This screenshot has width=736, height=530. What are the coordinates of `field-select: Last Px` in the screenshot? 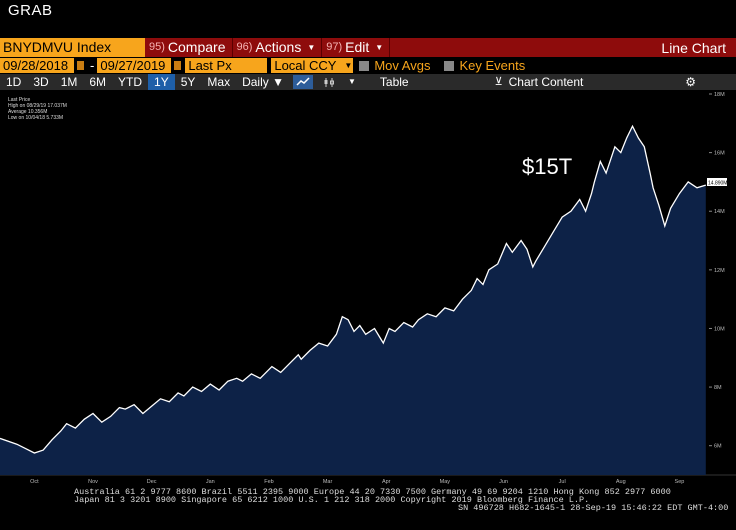 It's located at (226, 65).